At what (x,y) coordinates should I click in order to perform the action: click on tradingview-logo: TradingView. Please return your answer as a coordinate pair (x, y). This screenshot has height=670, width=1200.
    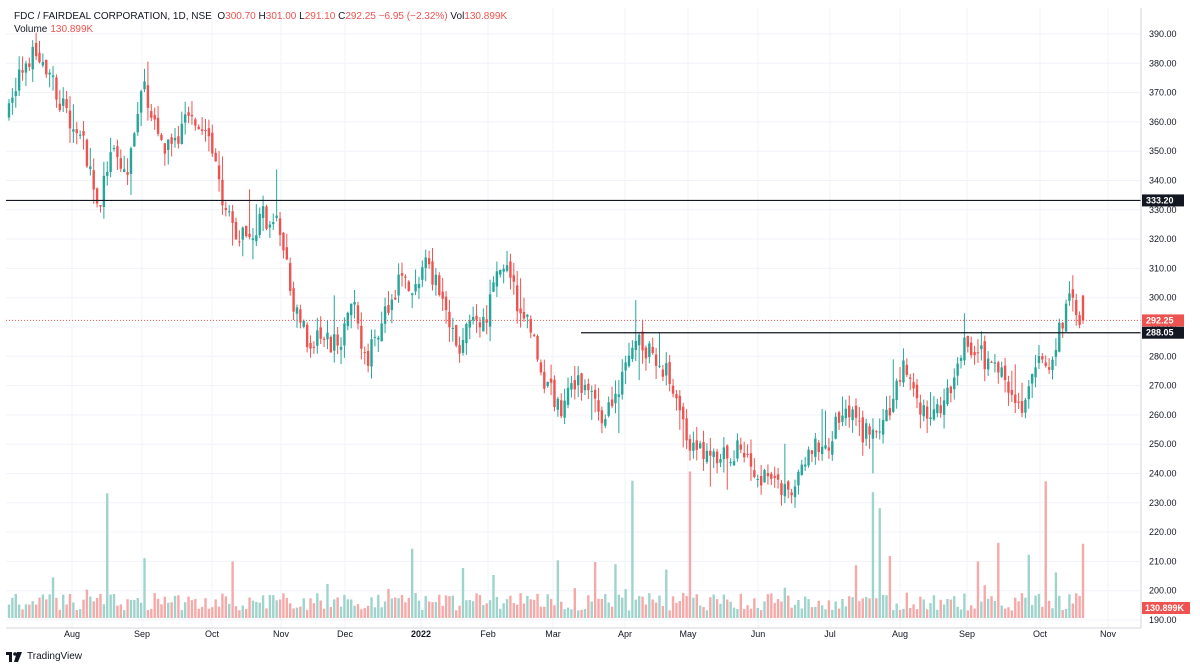
    Looking at the image, I should click on (44, 656).